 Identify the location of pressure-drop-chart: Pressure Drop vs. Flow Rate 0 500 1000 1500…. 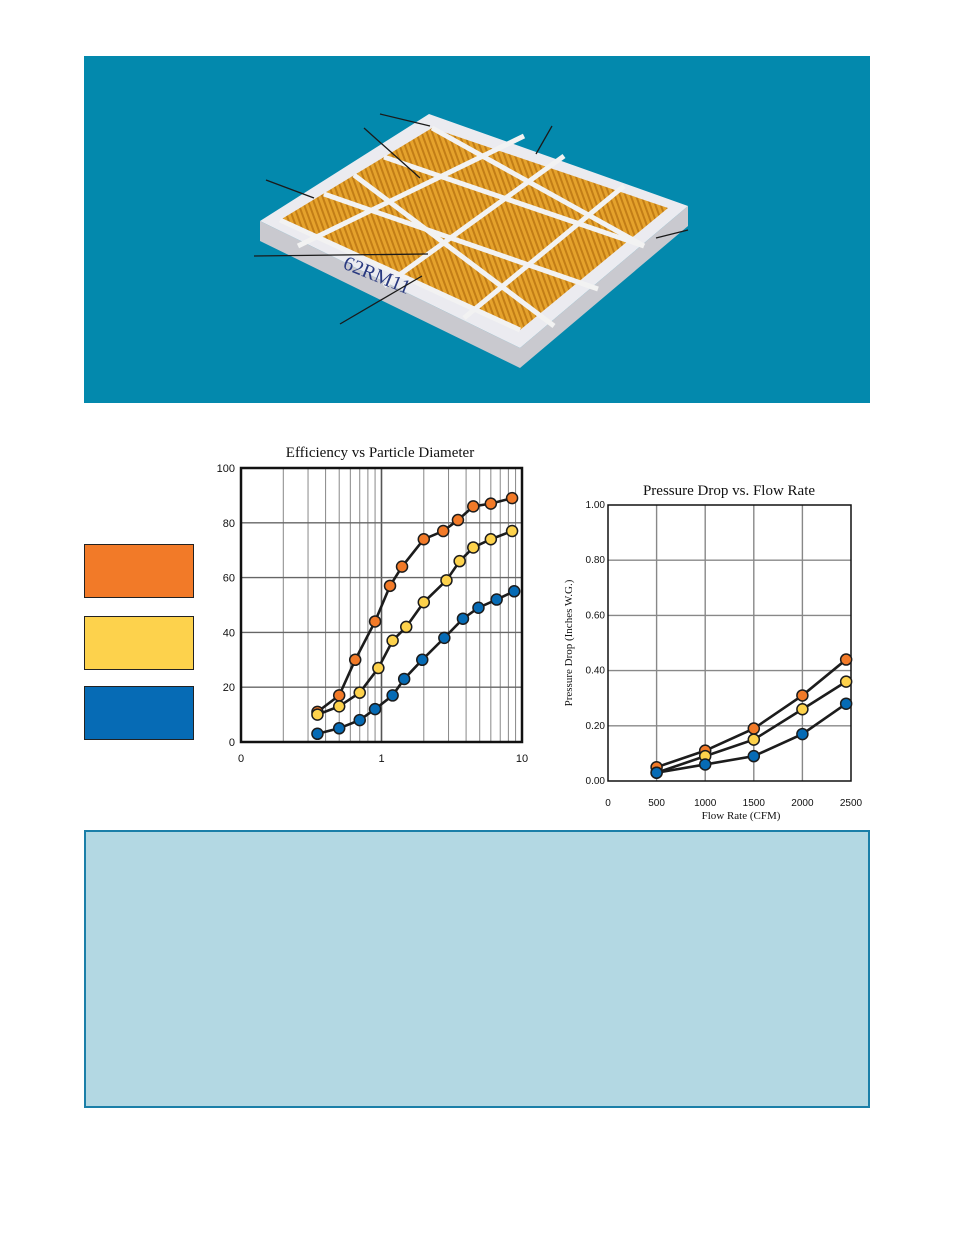
(713, 652).